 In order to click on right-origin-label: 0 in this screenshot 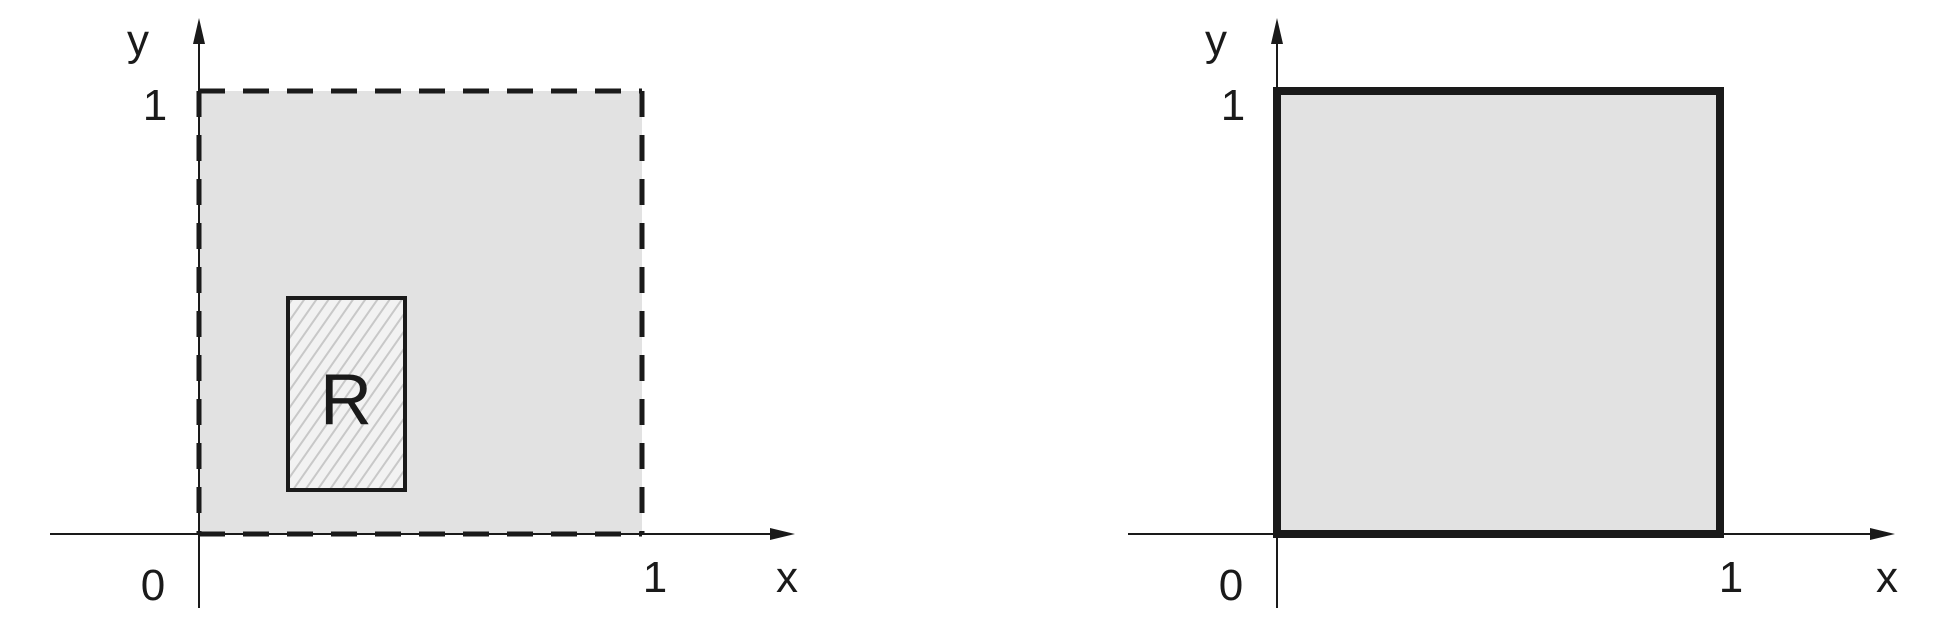, I will do `click(1231, 585)`.